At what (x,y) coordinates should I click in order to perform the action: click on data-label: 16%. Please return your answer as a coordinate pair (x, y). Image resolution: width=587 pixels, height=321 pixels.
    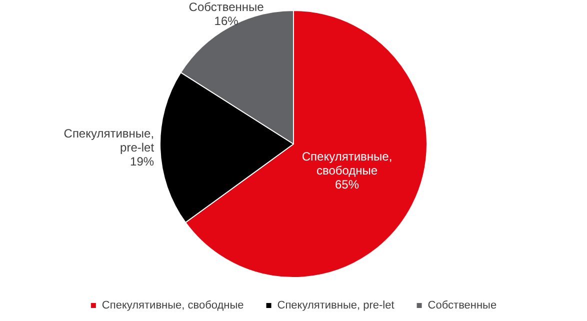
    Looking at the image, I should click on (226, 21).